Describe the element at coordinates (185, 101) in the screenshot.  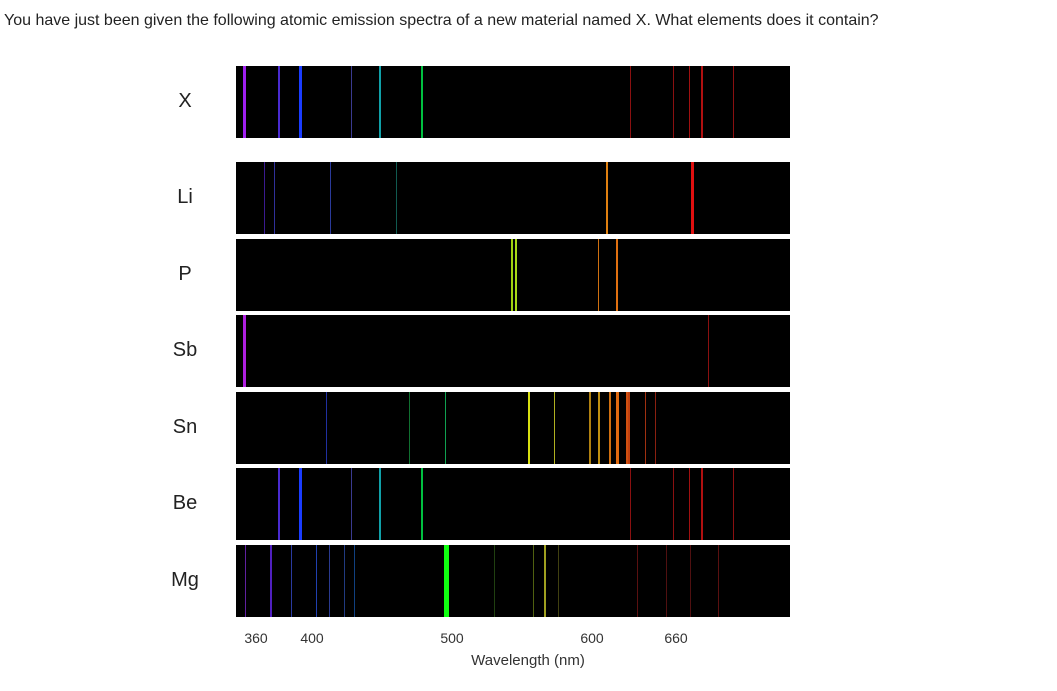
I see `spectrum-label-x: X` at that location.